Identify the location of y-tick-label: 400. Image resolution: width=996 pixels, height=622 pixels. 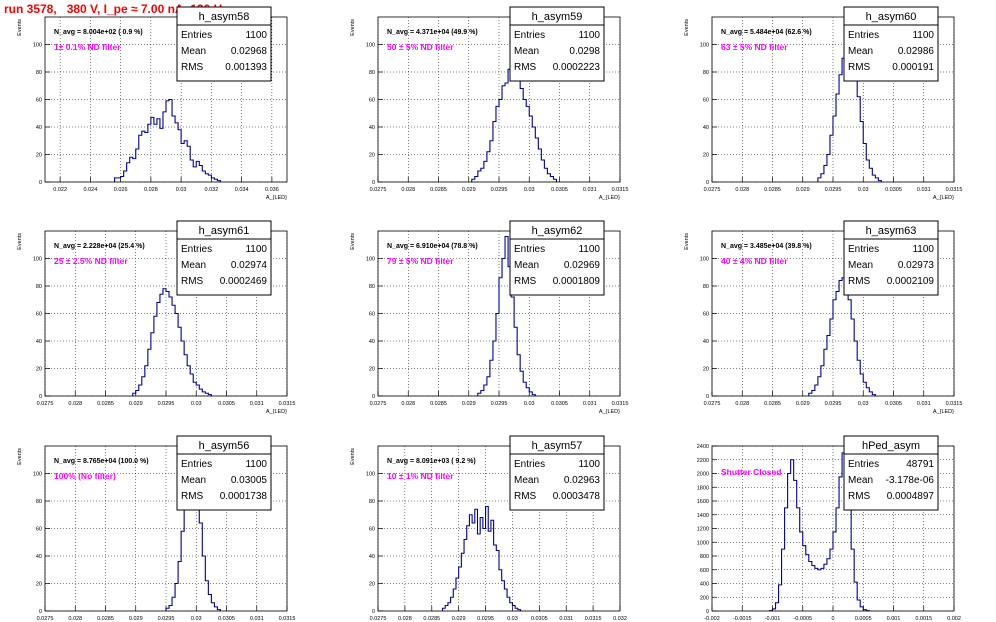
(704, 585).